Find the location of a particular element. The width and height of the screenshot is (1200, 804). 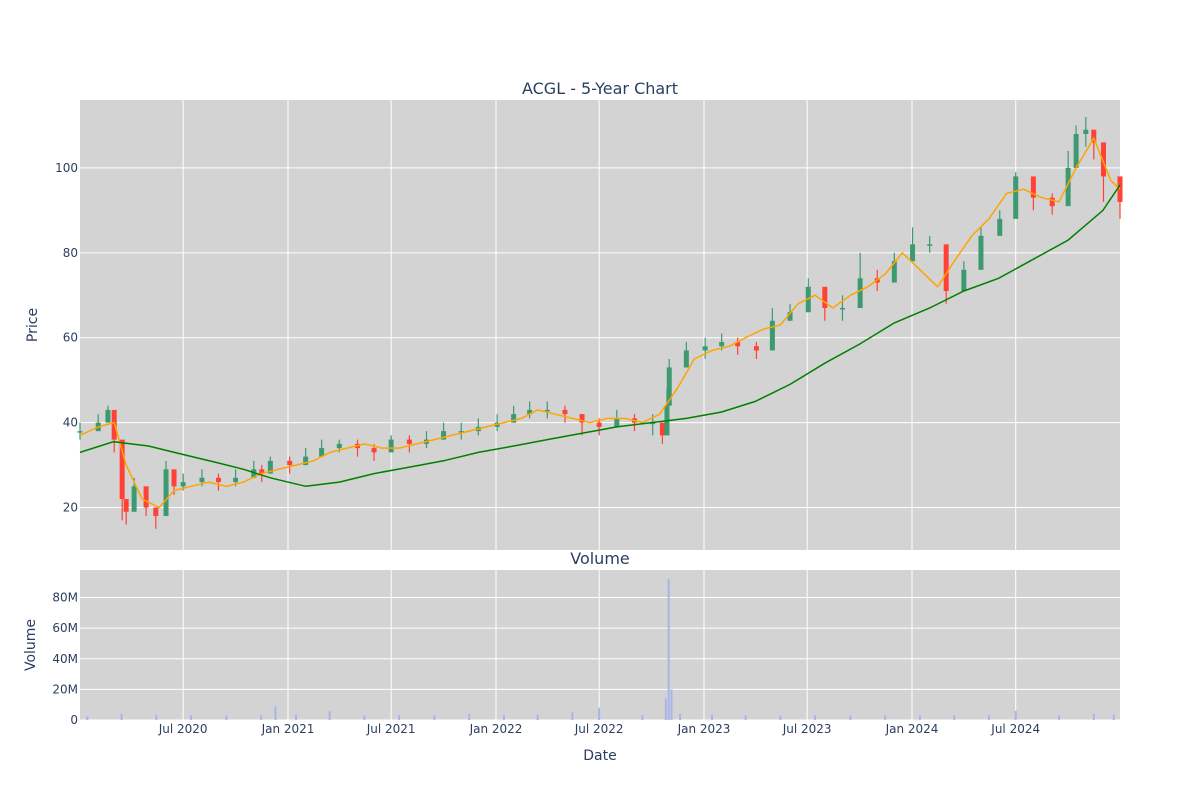

volume-y-axis-label: Volume is located at coordinates (31, 645).